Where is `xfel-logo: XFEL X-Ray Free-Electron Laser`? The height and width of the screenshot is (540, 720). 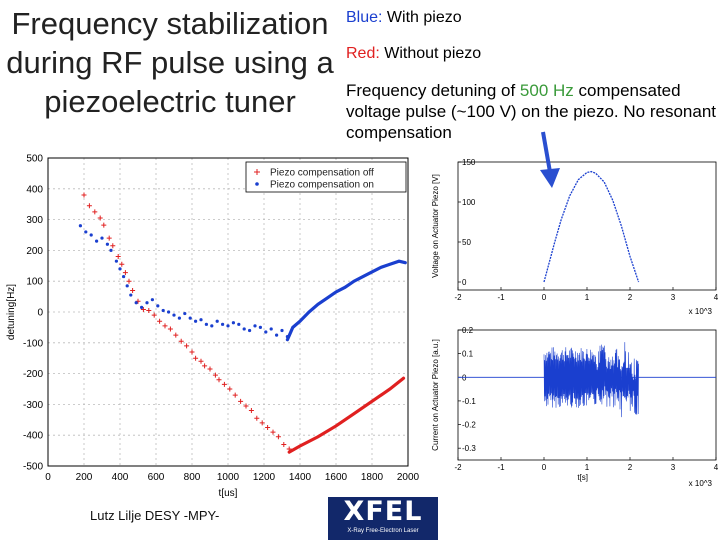
xfel-logo: XFEL X-Ray Free-Electron Laser is located at coordinates (383, 518).